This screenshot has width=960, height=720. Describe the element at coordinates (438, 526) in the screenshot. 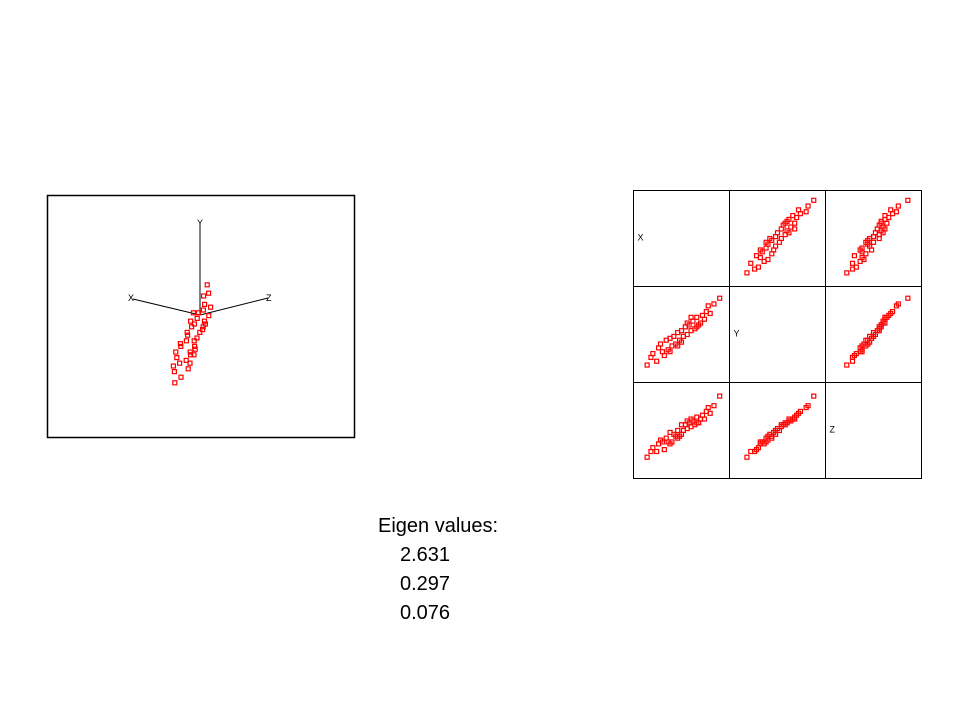

I see `eigen-title: Eigen values:` at that location.